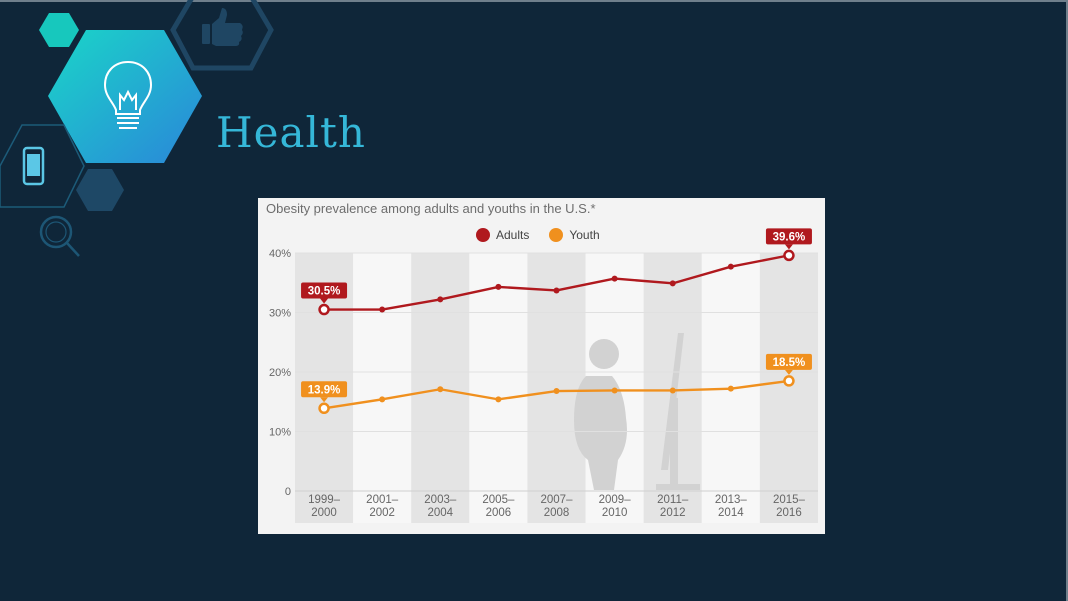 The height and width of the screenshot is (601, 1068). Describe the element at coordinates (59, 236) in the screenshot. I see `magnifier-icon` at that location.